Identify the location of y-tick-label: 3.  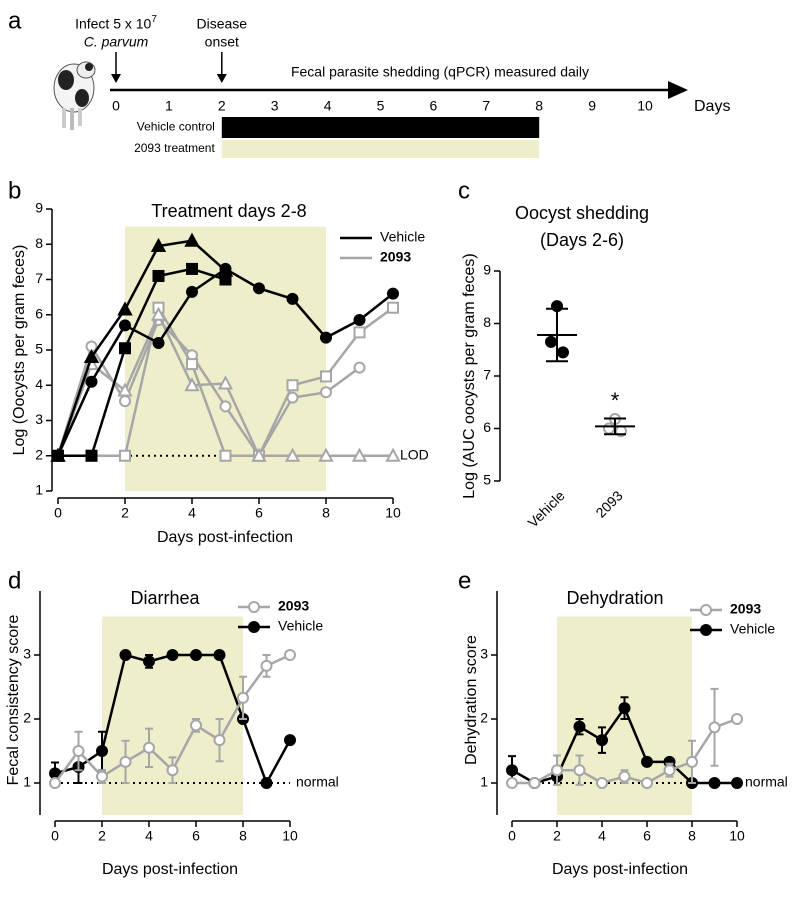
(39, 419).